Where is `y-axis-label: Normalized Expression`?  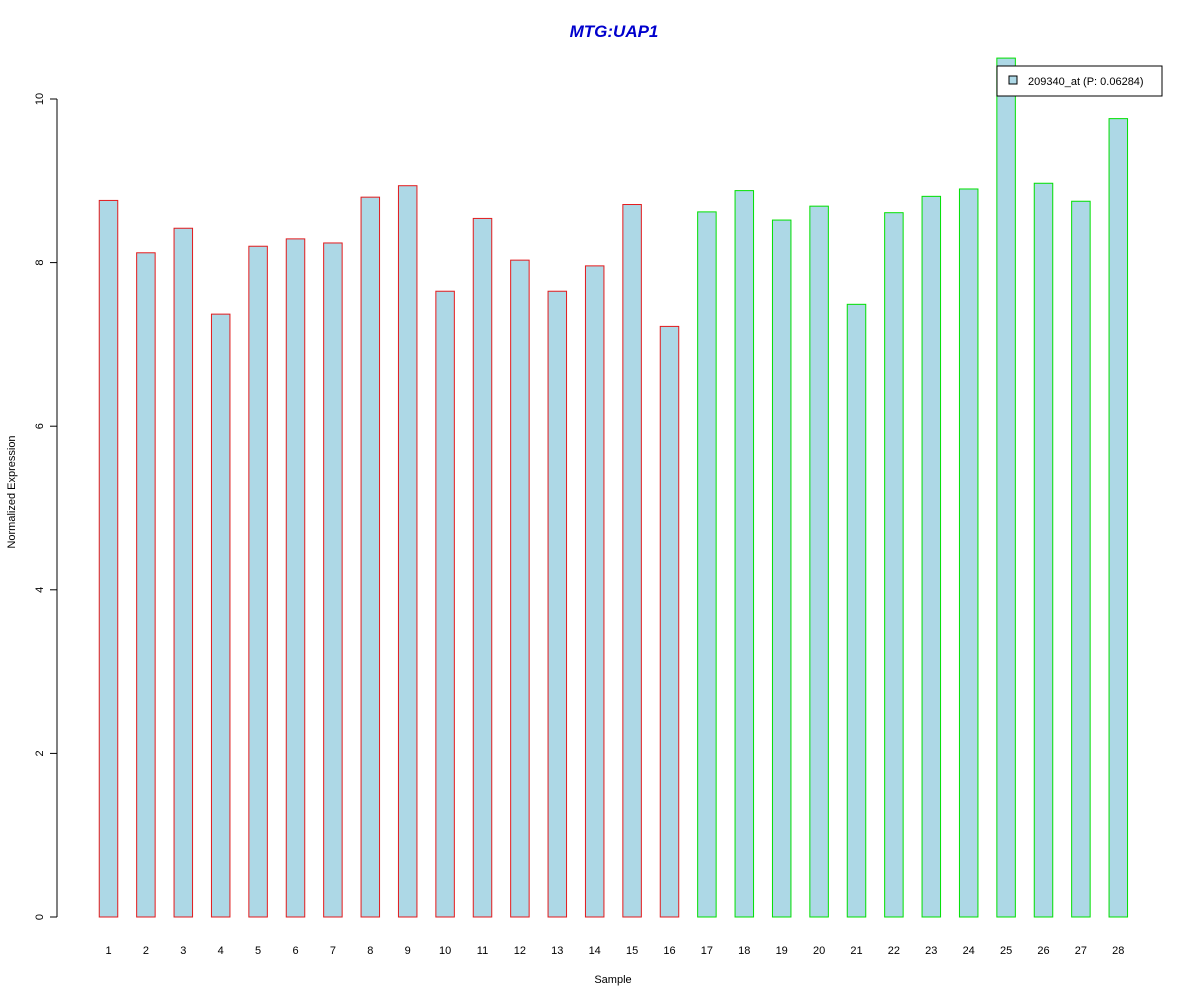 y-axis-label: Normalized Expression is located at coordinates (12, 491).